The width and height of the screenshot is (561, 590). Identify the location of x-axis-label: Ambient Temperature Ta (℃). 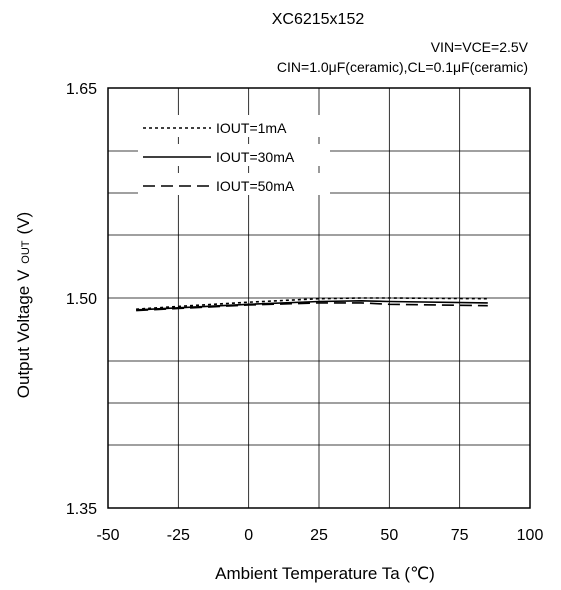
(325, 573).